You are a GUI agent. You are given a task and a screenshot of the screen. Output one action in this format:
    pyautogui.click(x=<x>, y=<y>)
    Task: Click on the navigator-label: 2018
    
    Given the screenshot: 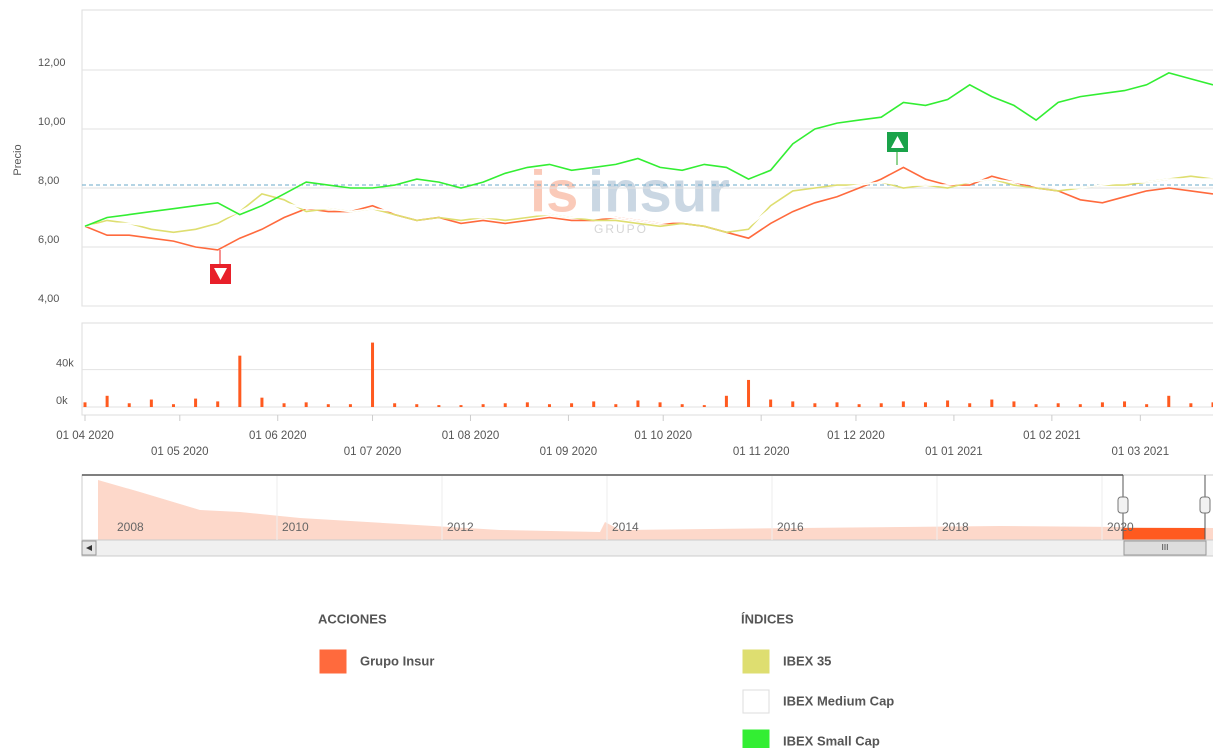 What is the action you would take?
    pyautogui.click(x=955, y=527)
    